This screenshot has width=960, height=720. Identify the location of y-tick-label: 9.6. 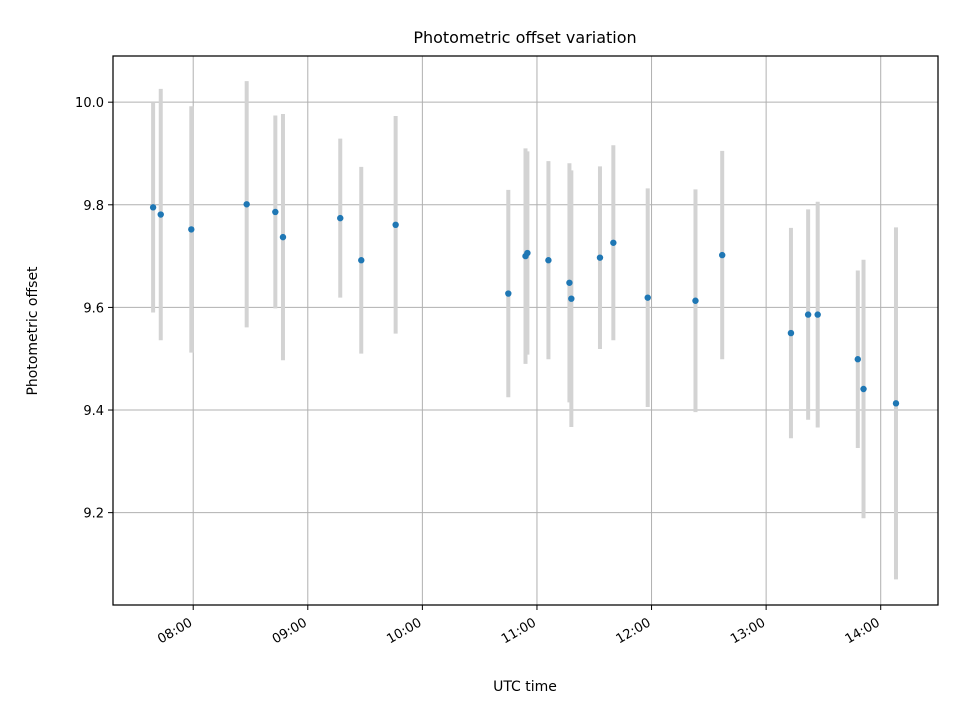
(93, 308).